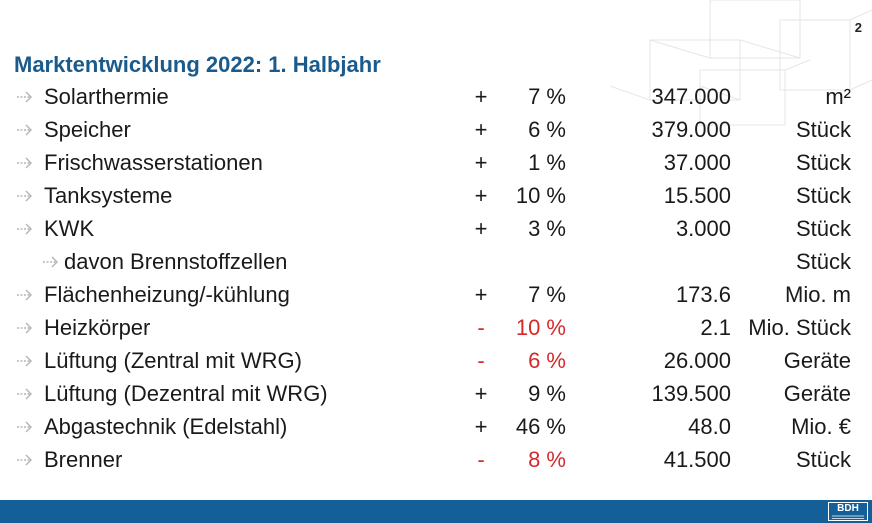 This screenshot has width=872, height=523. Describe the element at coordinates (436, 228) in the screenshot. I see `table-row: KWK +3 % 3.000 Stück` at that location.